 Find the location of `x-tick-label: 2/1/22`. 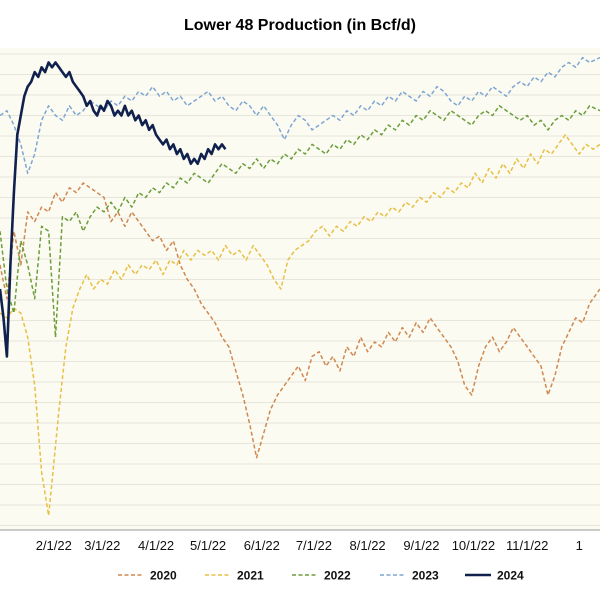

x-tick-label: 2/1/22 is located at coordinates (54, 545).